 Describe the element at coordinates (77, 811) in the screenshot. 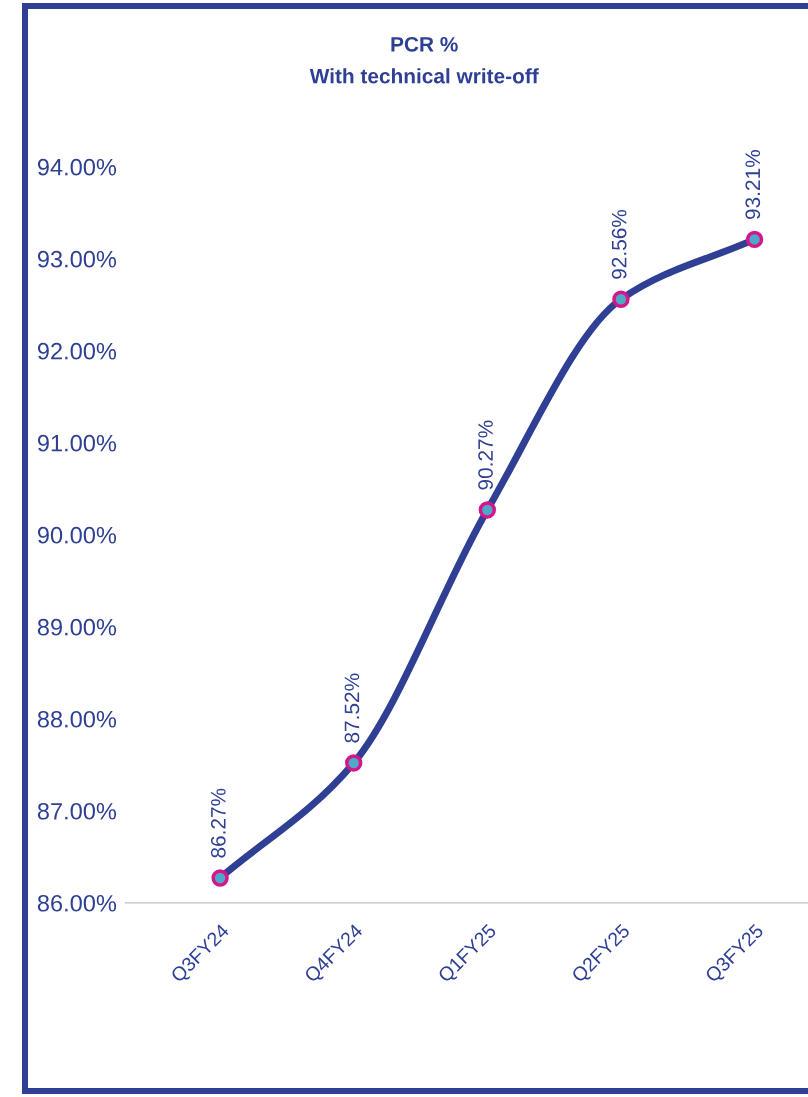

I see `y-tick-label: 87.00%` at that location.